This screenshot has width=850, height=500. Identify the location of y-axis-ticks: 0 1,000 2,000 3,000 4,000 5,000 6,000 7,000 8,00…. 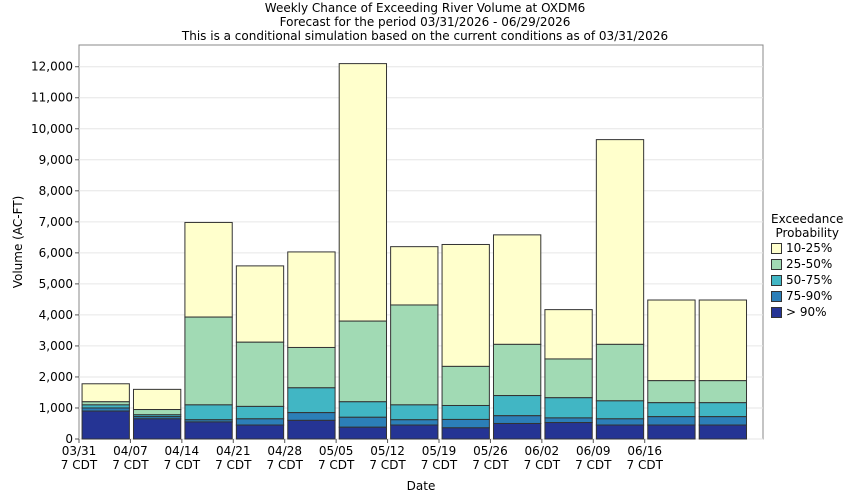
(55, 253).